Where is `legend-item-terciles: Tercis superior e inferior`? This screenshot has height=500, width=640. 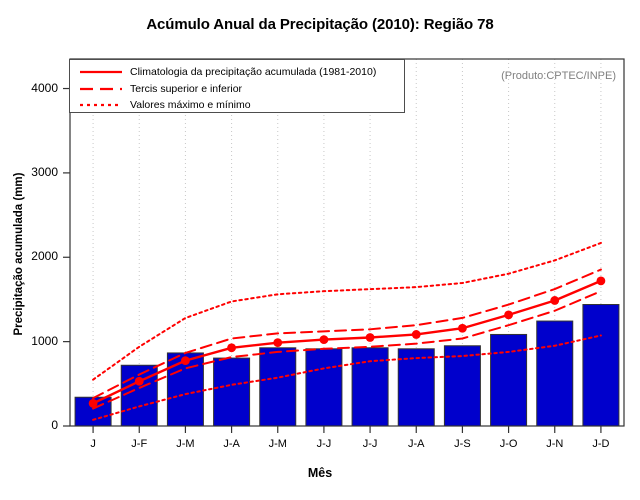
legend-item-terciles: Tercis superior e inferior is located at coordinates (160, 89).